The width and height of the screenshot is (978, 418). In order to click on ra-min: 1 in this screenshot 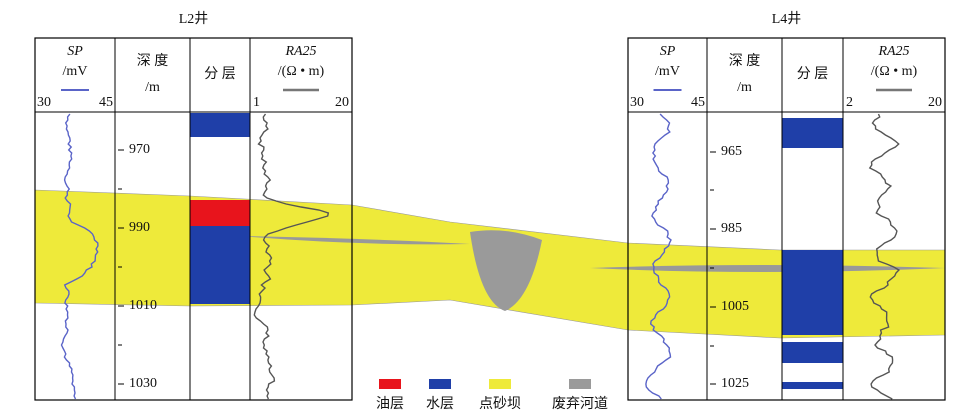, I will do `click(256, 102)`.